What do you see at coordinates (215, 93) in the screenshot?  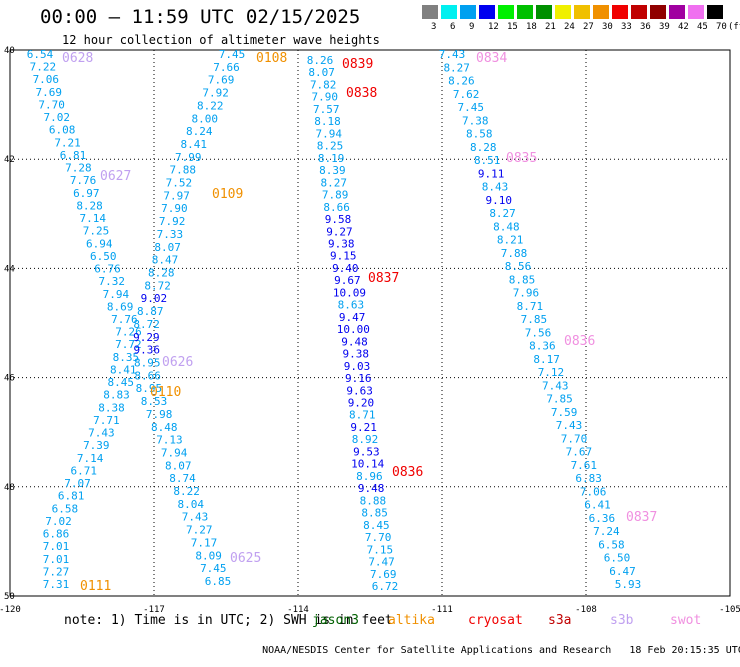 I see `wave-height-value: 7.92` at bounding box center [215, 93].